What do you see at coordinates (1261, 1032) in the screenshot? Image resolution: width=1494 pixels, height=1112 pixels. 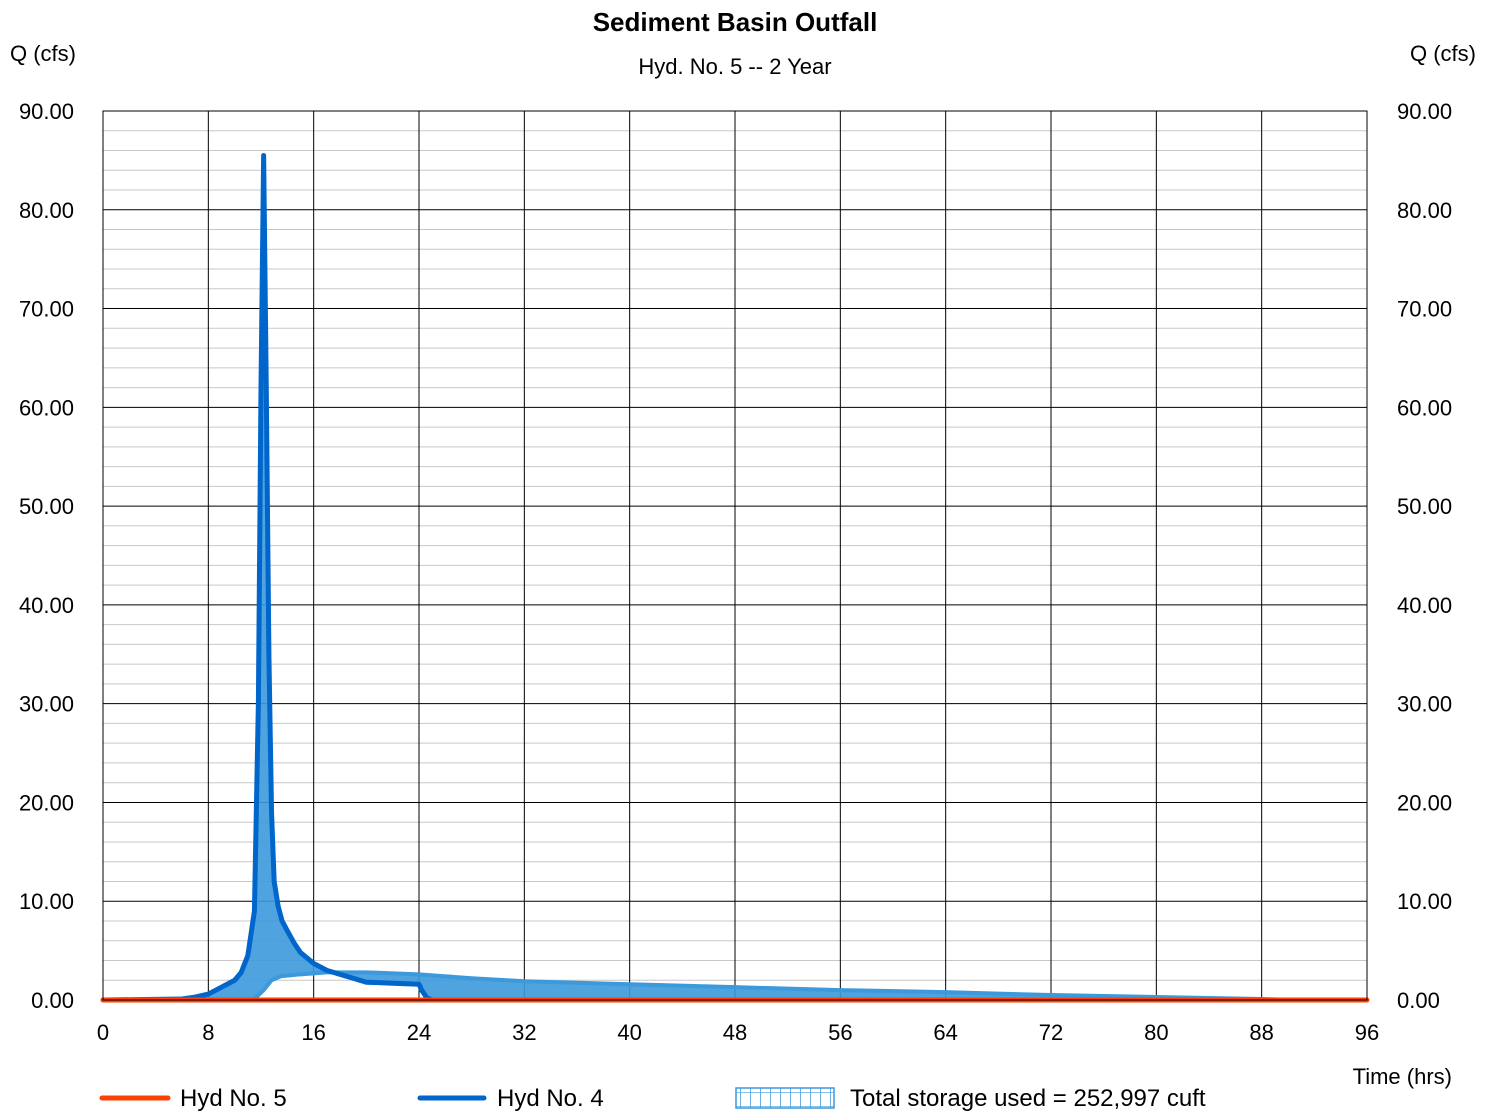 I see `x-tick-label: 88` at bounding box center [1261, 1032].